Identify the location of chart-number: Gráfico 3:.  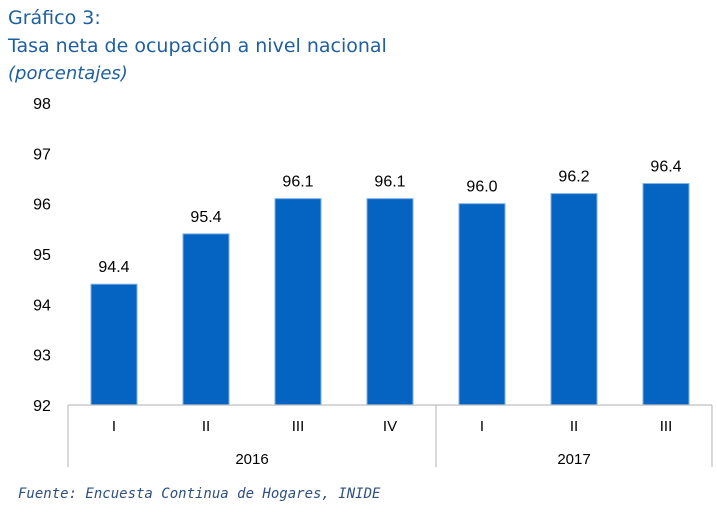
(54, 18).